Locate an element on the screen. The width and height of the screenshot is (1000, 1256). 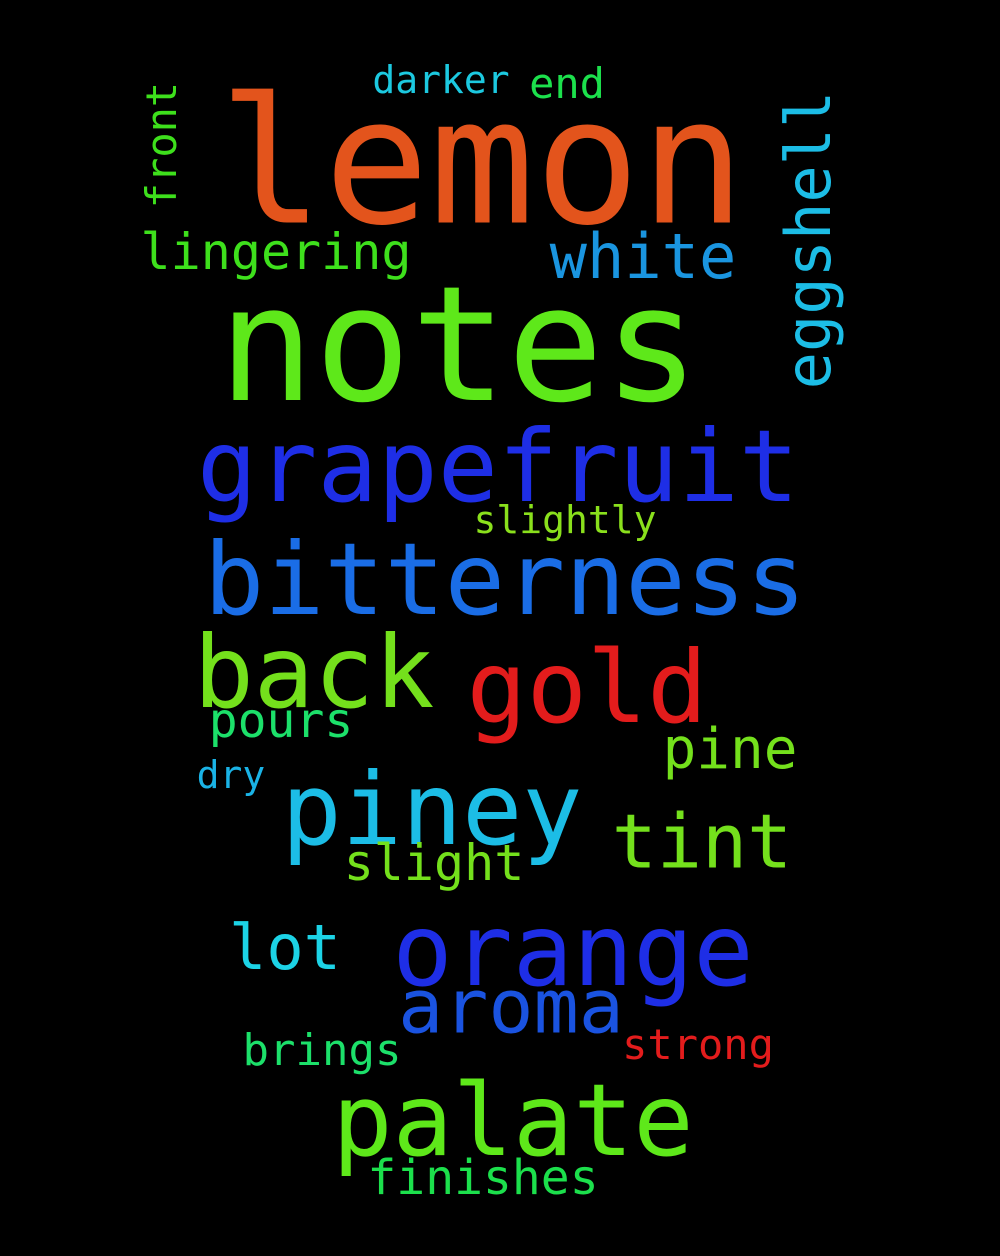
word-white: white is located at coordinates (643, 256).